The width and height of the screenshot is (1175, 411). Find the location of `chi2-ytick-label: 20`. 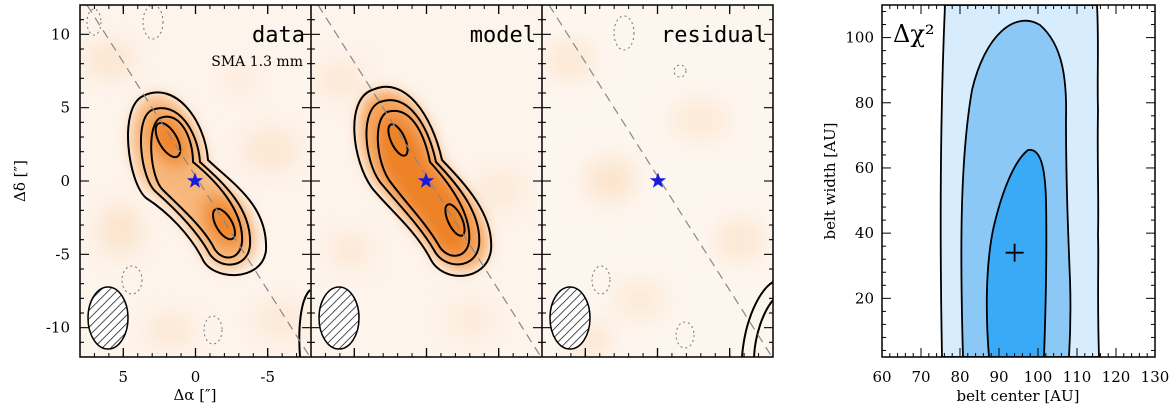

chi2-ytick-label: 20 is located at coordinates (864, 298).